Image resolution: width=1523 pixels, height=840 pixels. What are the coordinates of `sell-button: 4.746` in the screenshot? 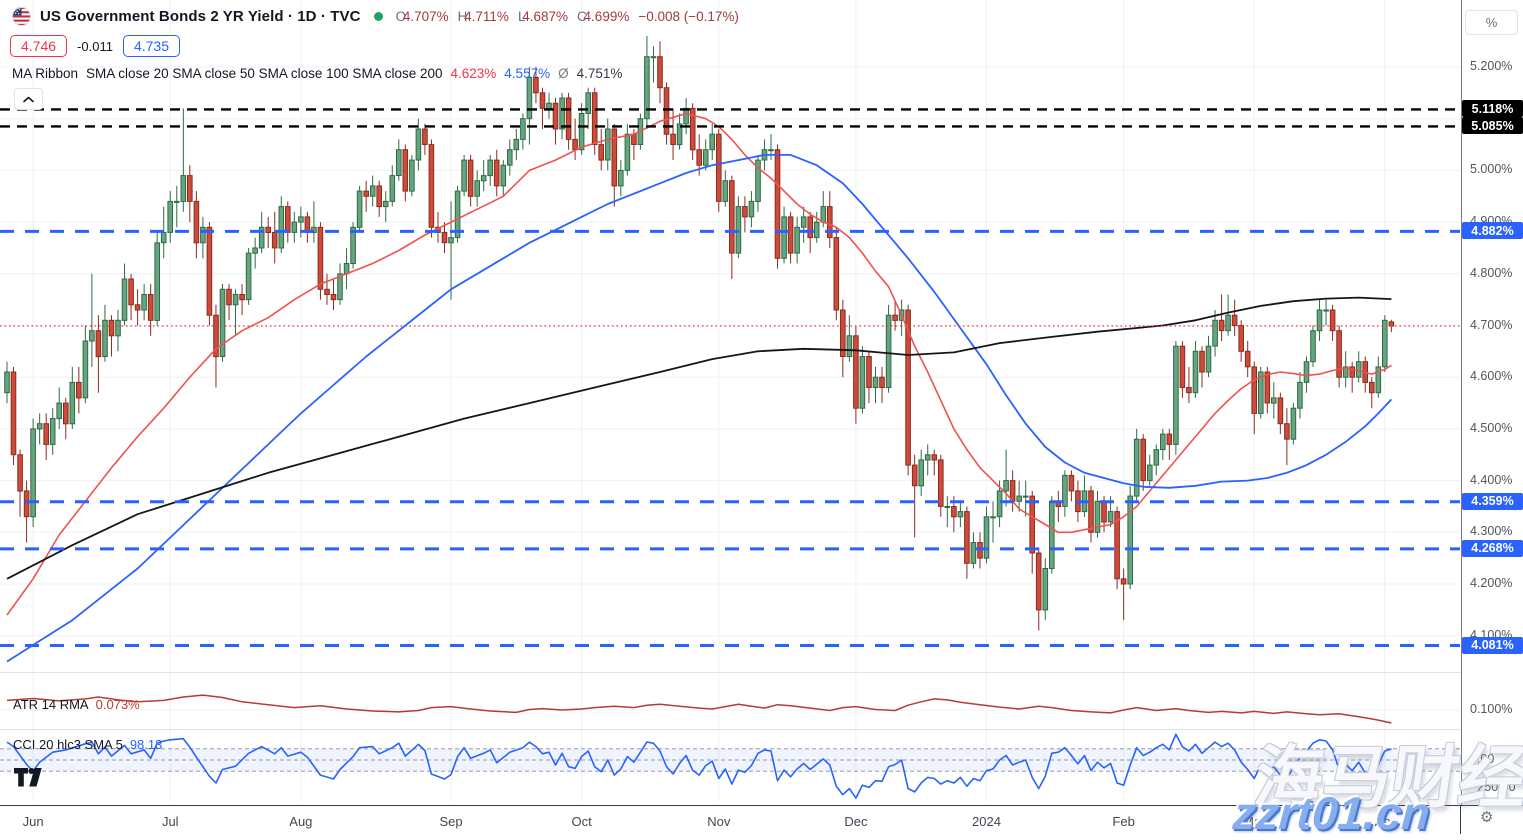 It's located at (39, 46).